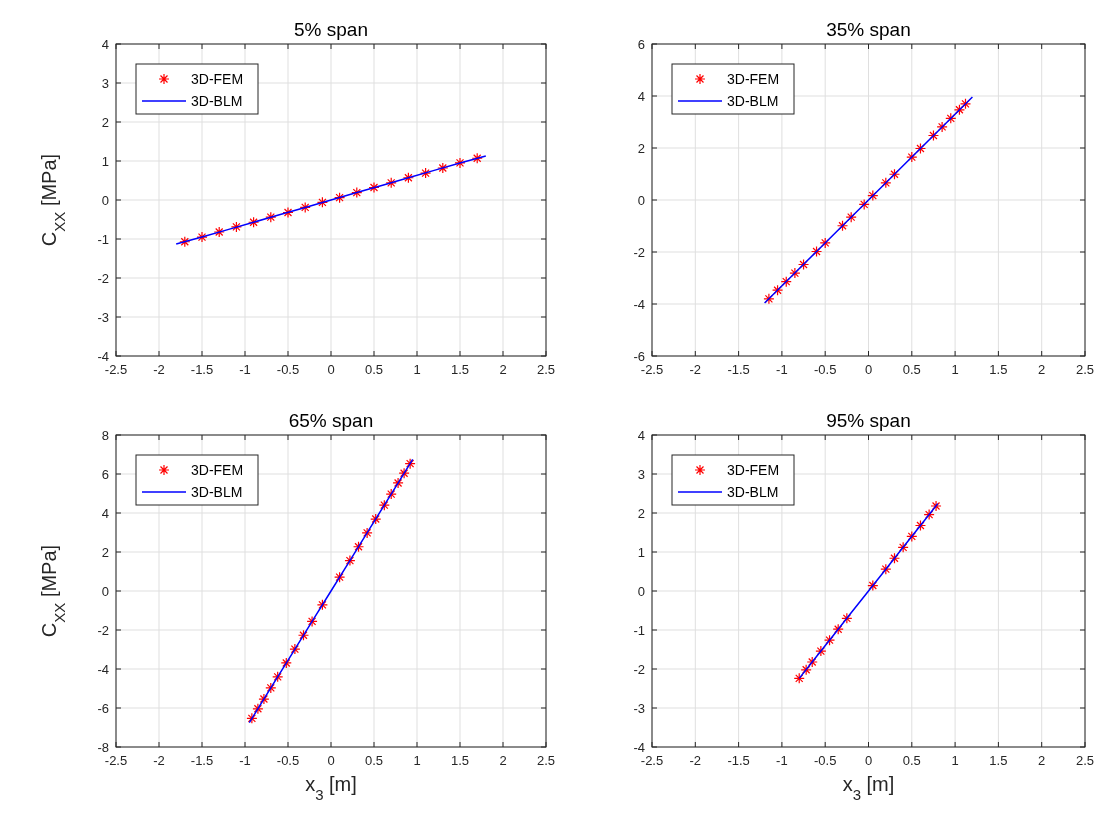  What do you see at coordinates (331, 788) in the screenshot?
I see `x-axis-title: x$_{3}$ [m]` at bounding box center [331, 788].